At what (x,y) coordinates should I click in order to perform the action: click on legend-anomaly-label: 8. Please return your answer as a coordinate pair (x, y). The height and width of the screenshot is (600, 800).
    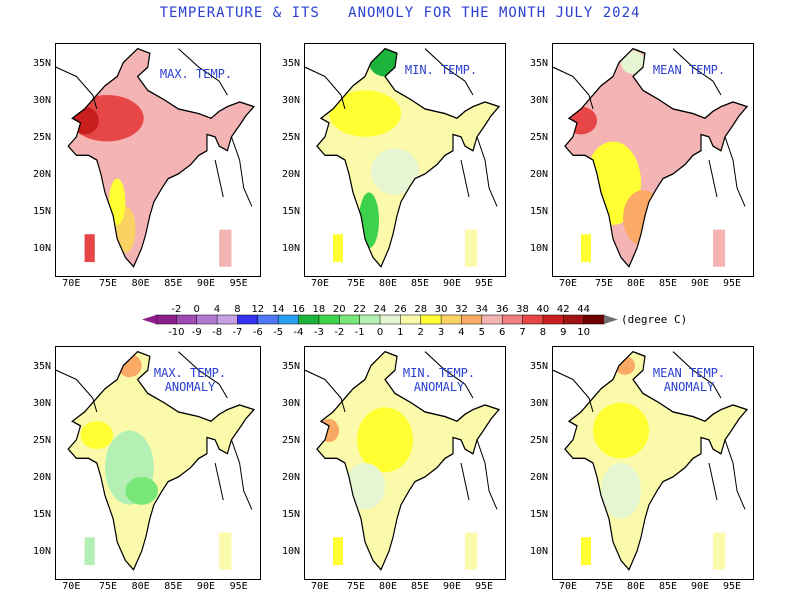
    Looking at the image, I should click on (543, 332).